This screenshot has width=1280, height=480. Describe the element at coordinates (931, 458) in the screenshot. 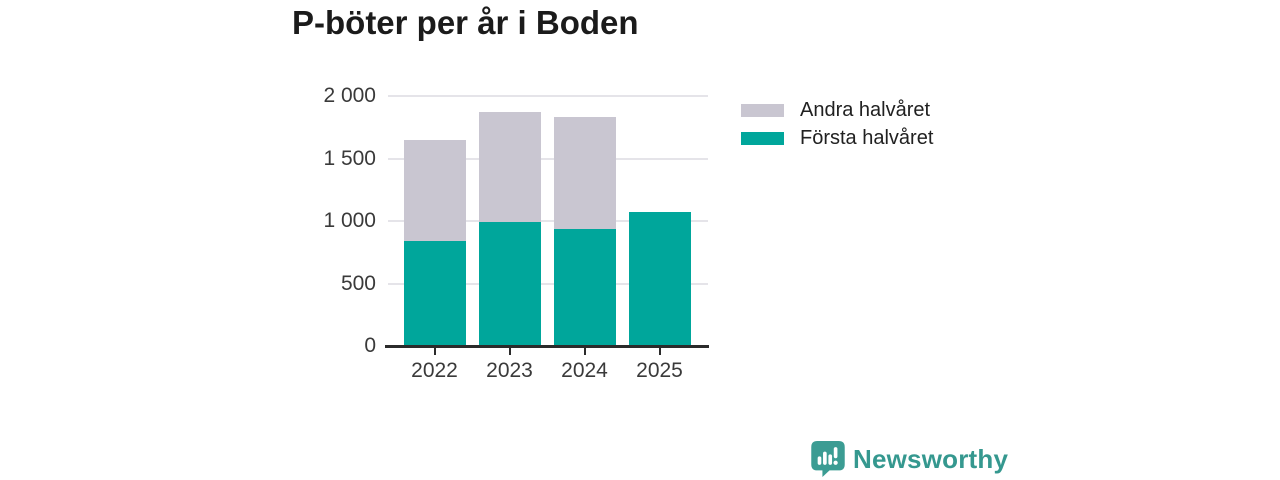

I see `newsworthy-logo-text: Newsworthy` at that location.